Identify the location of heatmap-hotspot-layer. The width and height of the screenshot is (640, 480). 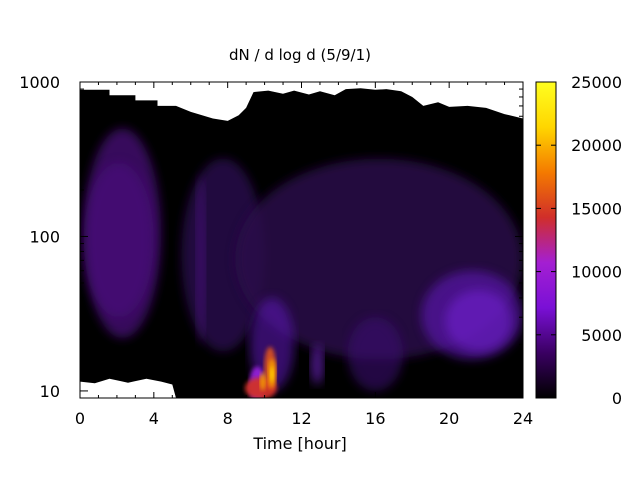
(260, 372).